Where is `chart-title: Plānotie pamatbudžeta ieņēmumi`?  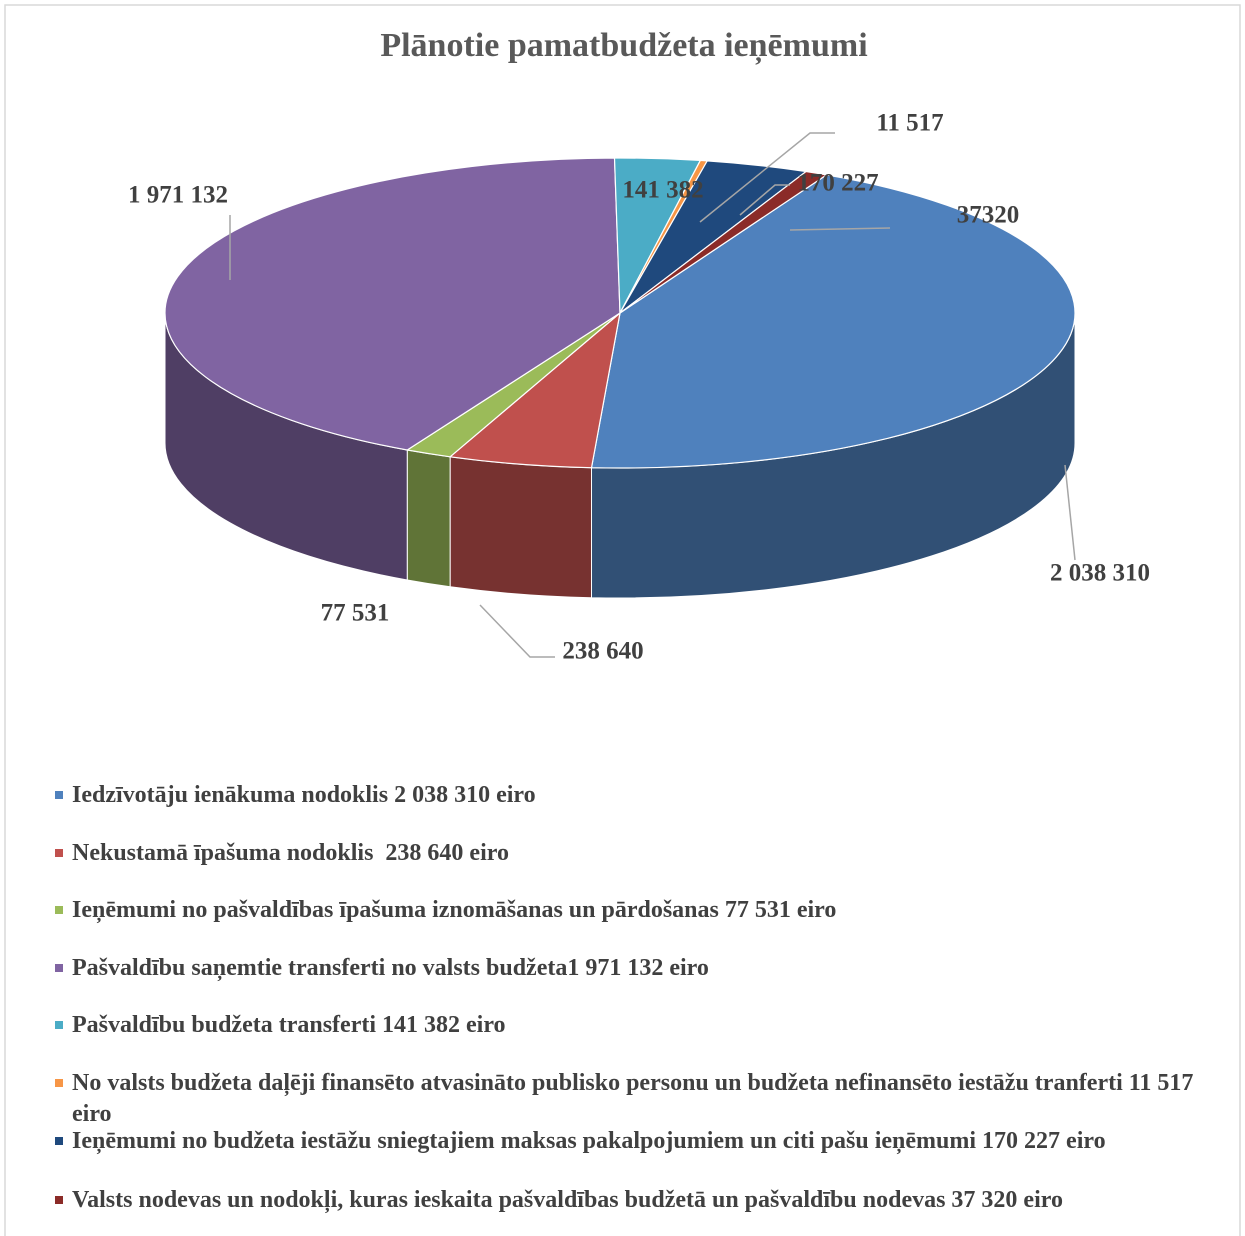 chart-title: Plānotie pamatbudžeta ieņēmumi is located at coordinates (623, 46).